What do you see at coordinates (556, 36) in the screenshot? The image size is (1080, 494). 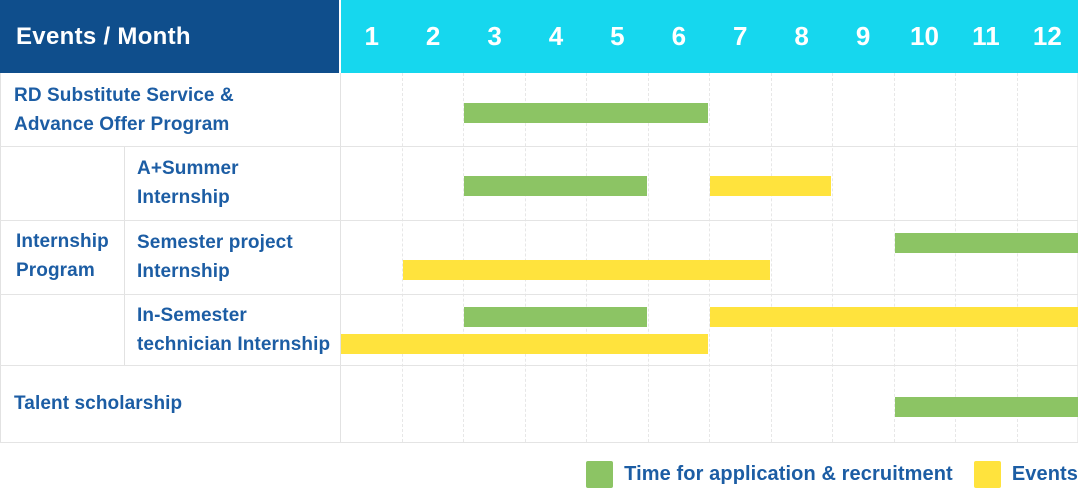 I see `month-header-4: 4` at bounding box center [556, 36].